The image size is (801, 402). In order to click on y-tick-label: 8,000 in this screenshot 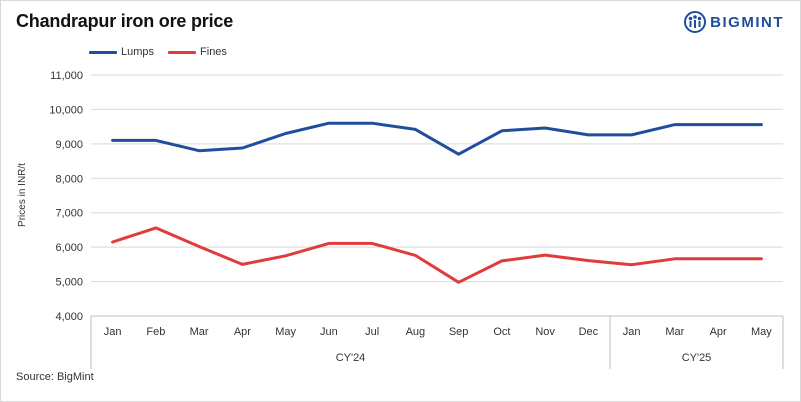, I will do `click(69, 179)`.